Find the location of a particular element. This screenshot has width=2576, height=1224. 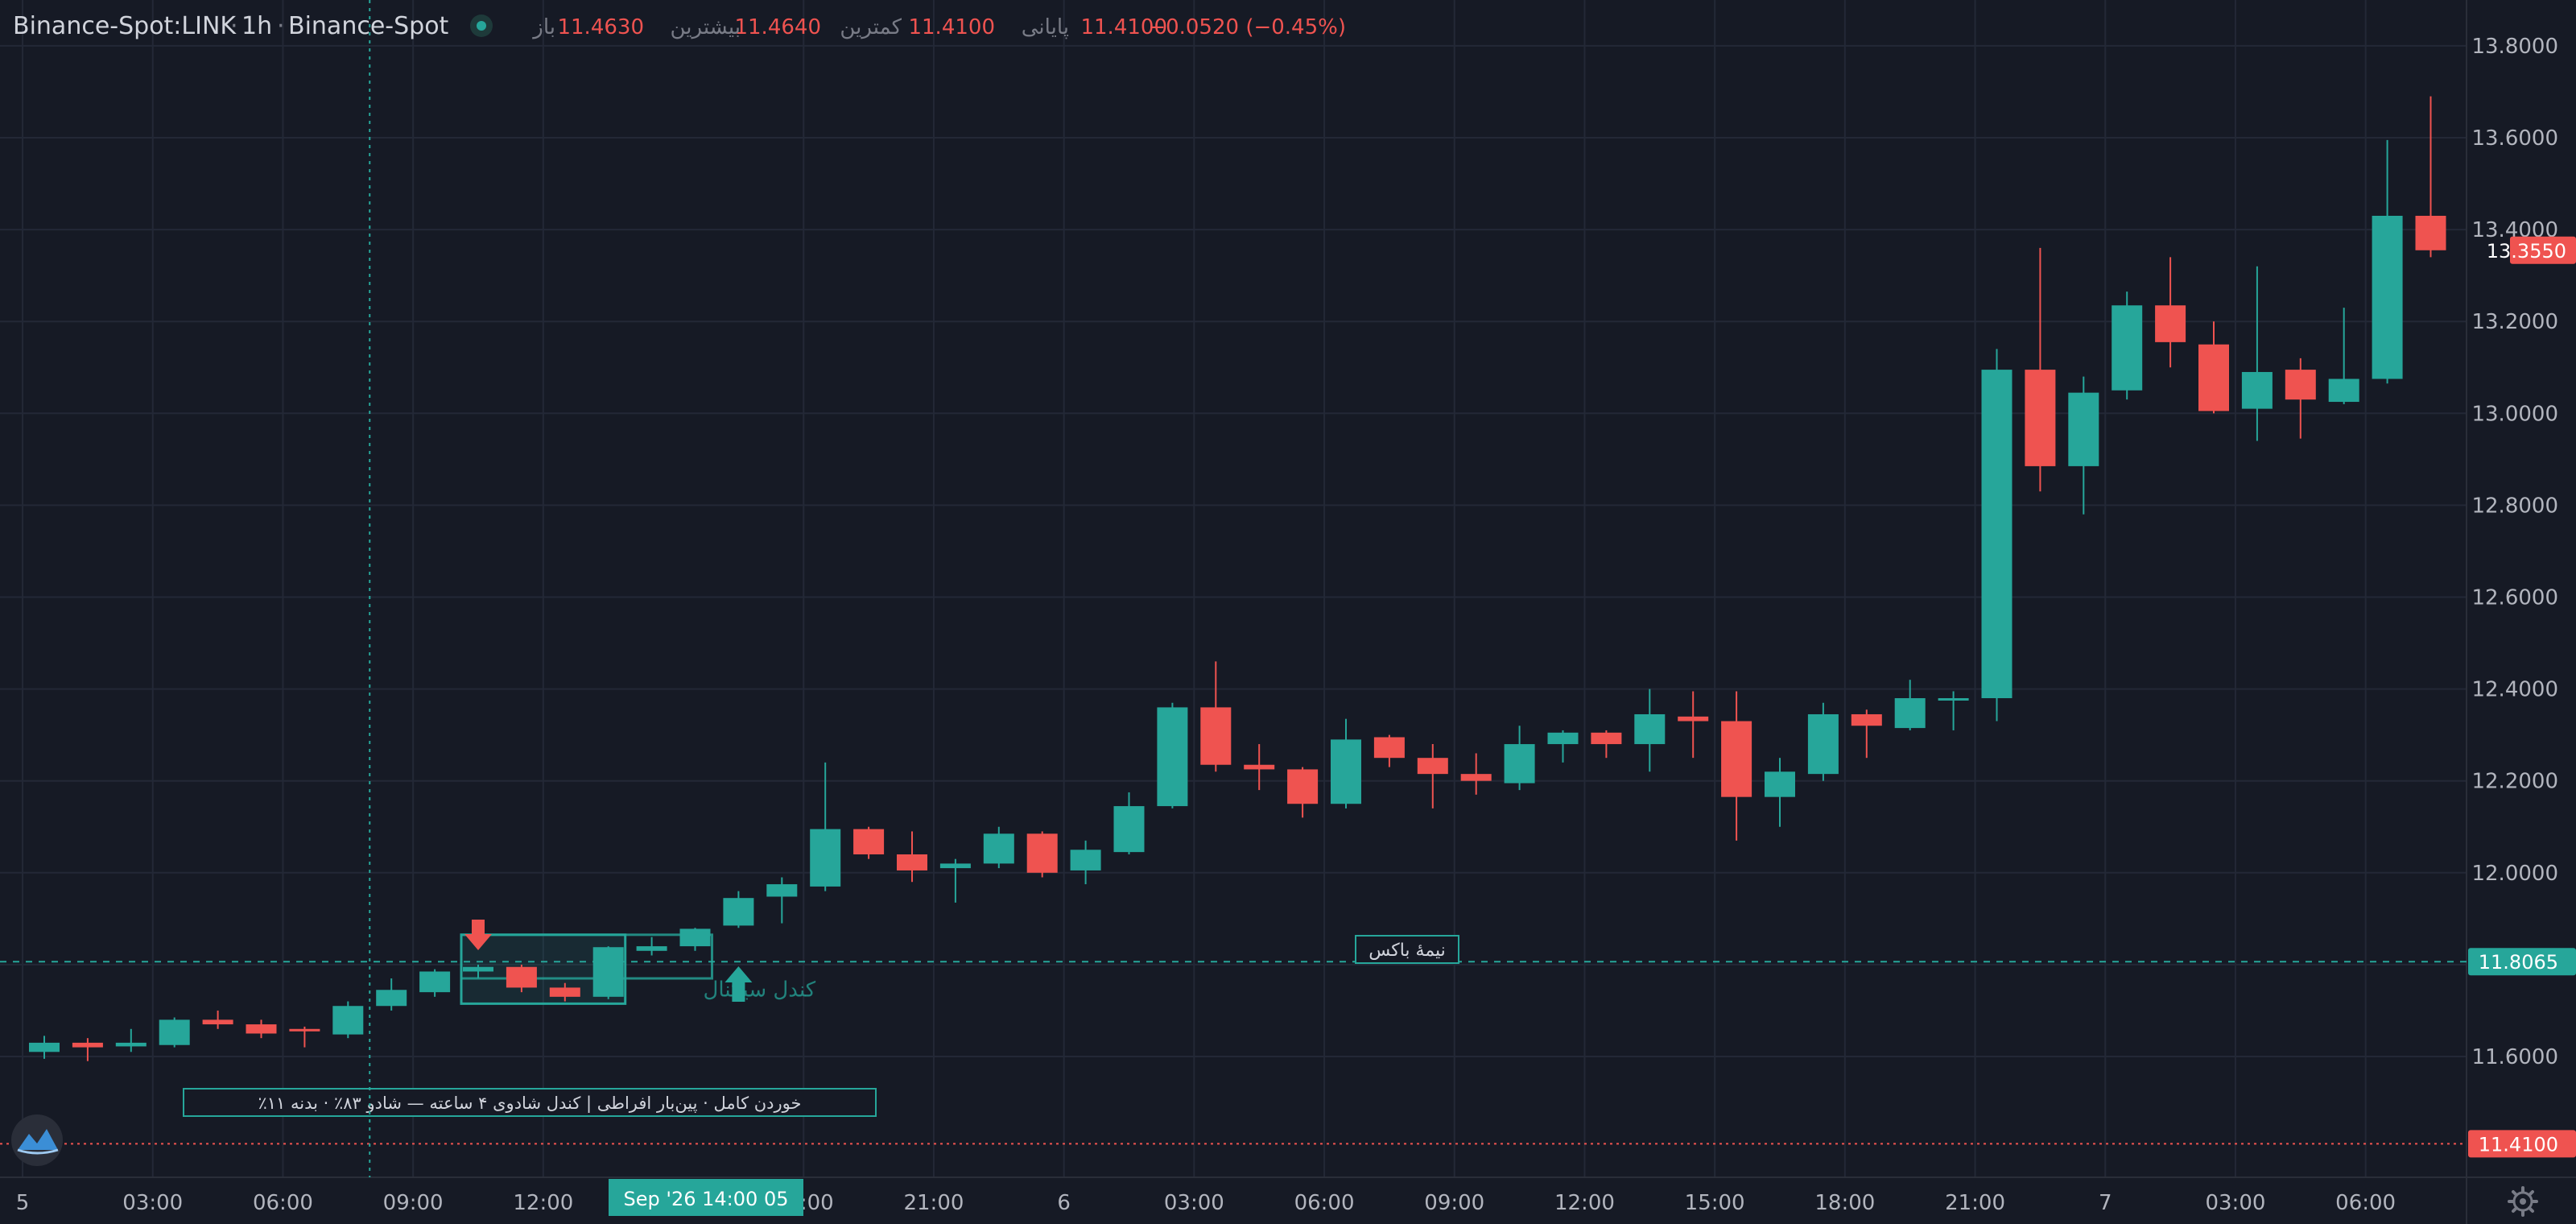

symbol-name: Binance-Spot:LINK is located at coordinates (125, 26).